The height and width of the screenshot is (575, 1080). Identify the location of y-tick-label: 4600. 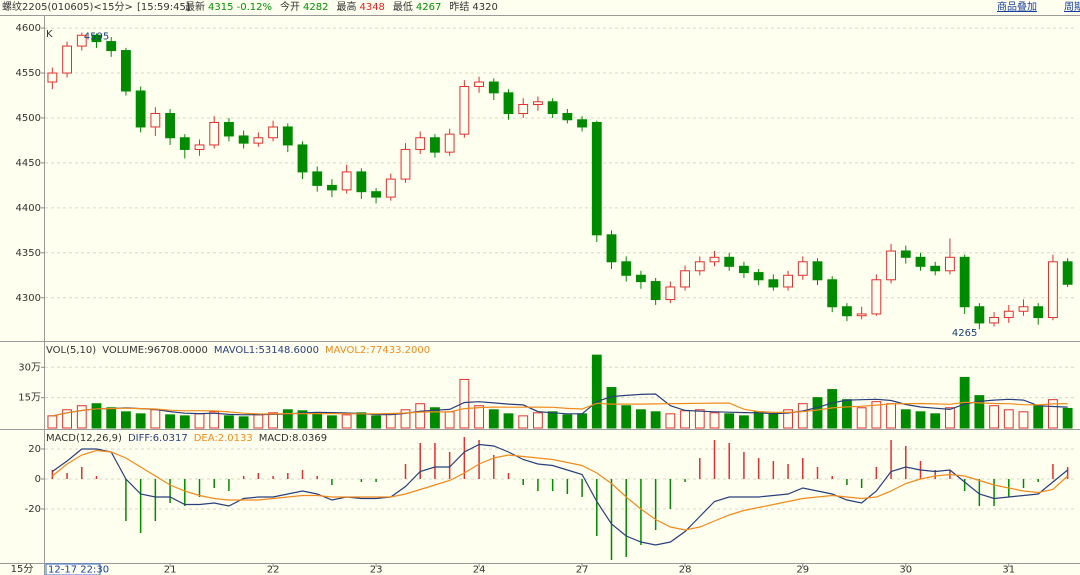
(28, 28).